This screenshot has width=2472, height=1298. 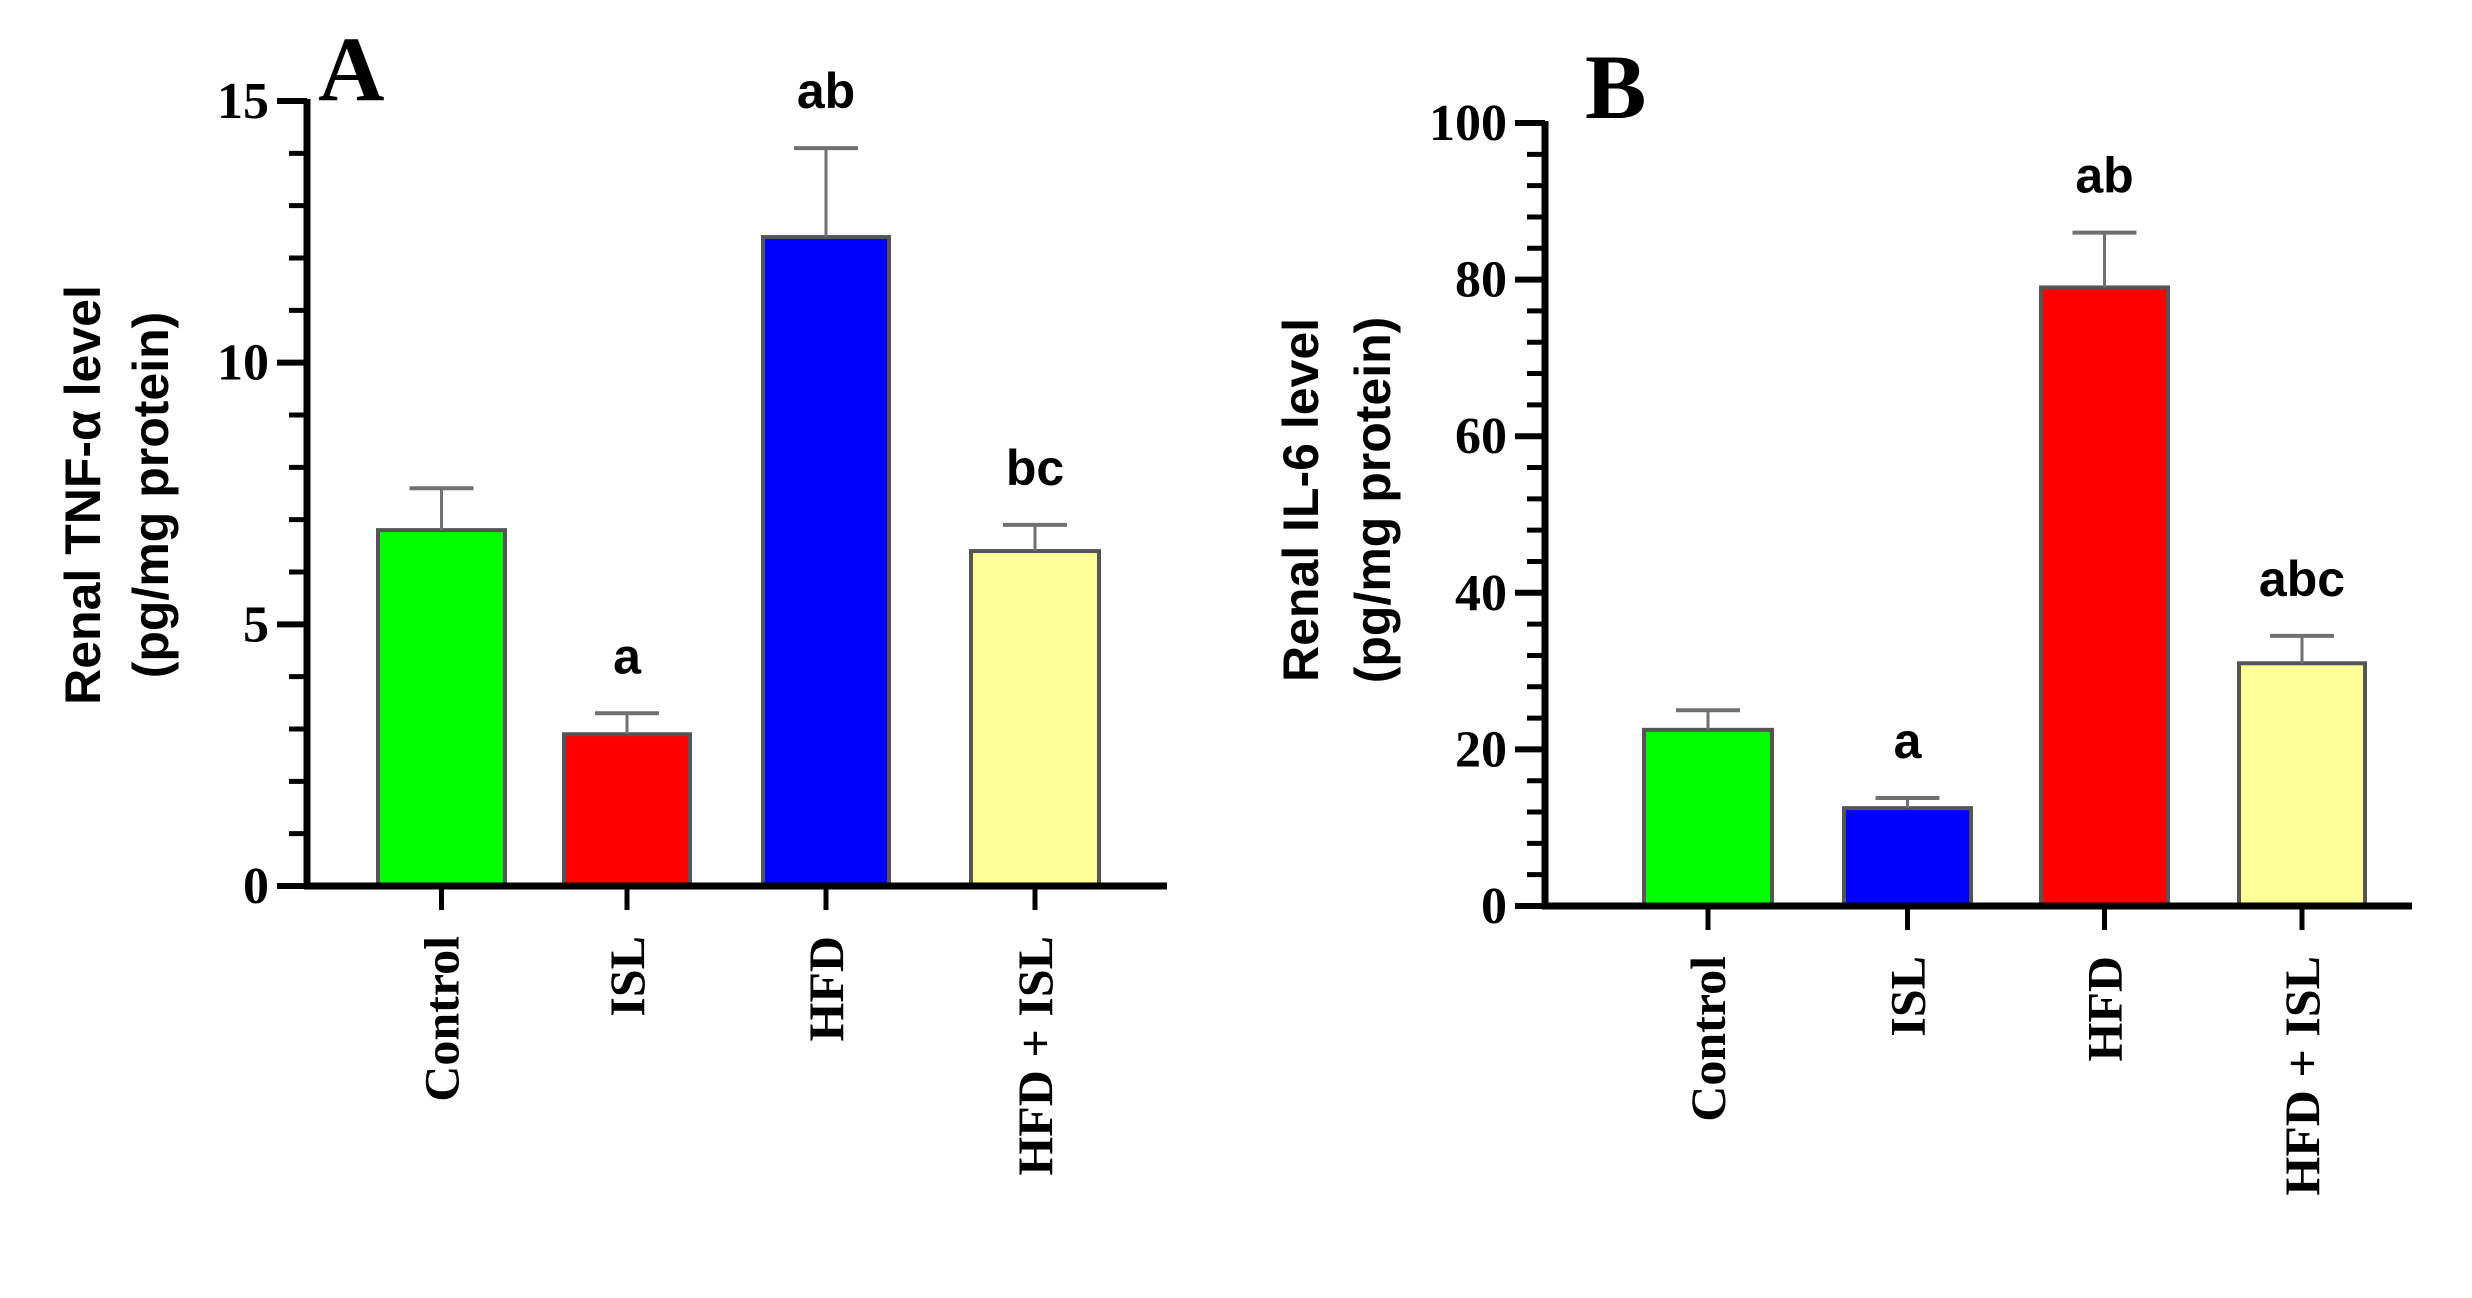 I want to click on y-tick-label: 15, so click(x=243, y=101).